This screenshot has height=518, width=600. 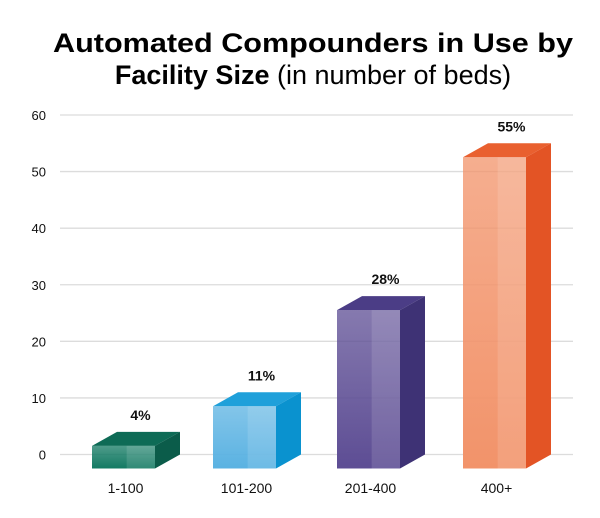 What do you see at coordinates (39, 341) in the screenshot?
I see `y-tick-label: 20` at bounding box center [39, 341].